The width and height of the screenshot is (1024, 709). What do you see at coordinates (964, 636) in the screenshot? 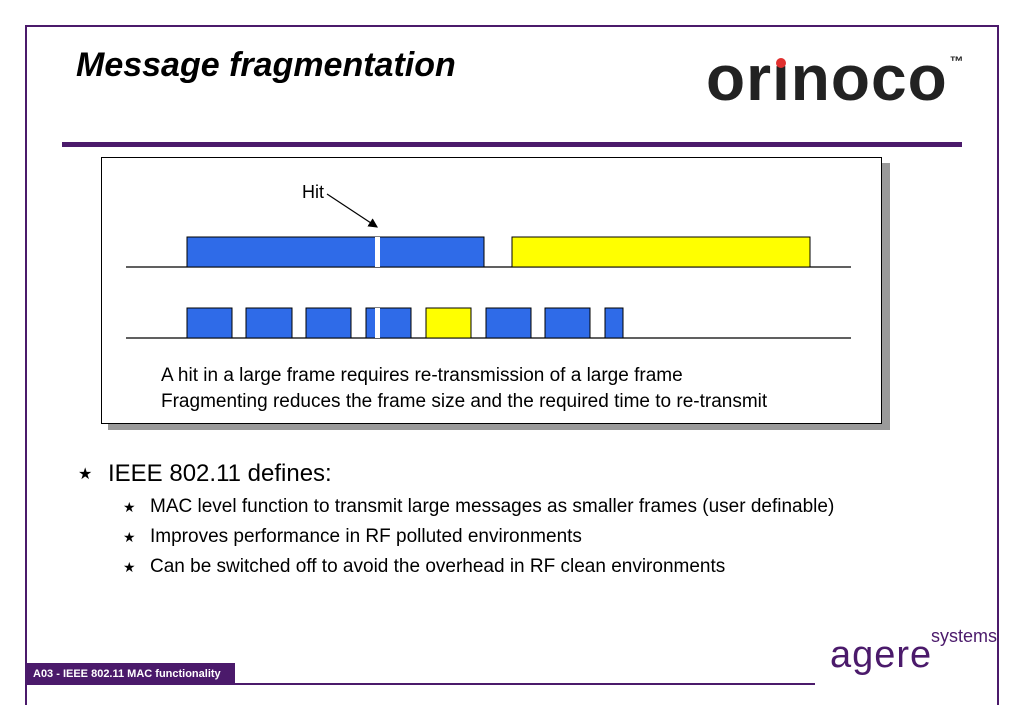
I see `agere-systems: systems` at bounding box center [964, 636].